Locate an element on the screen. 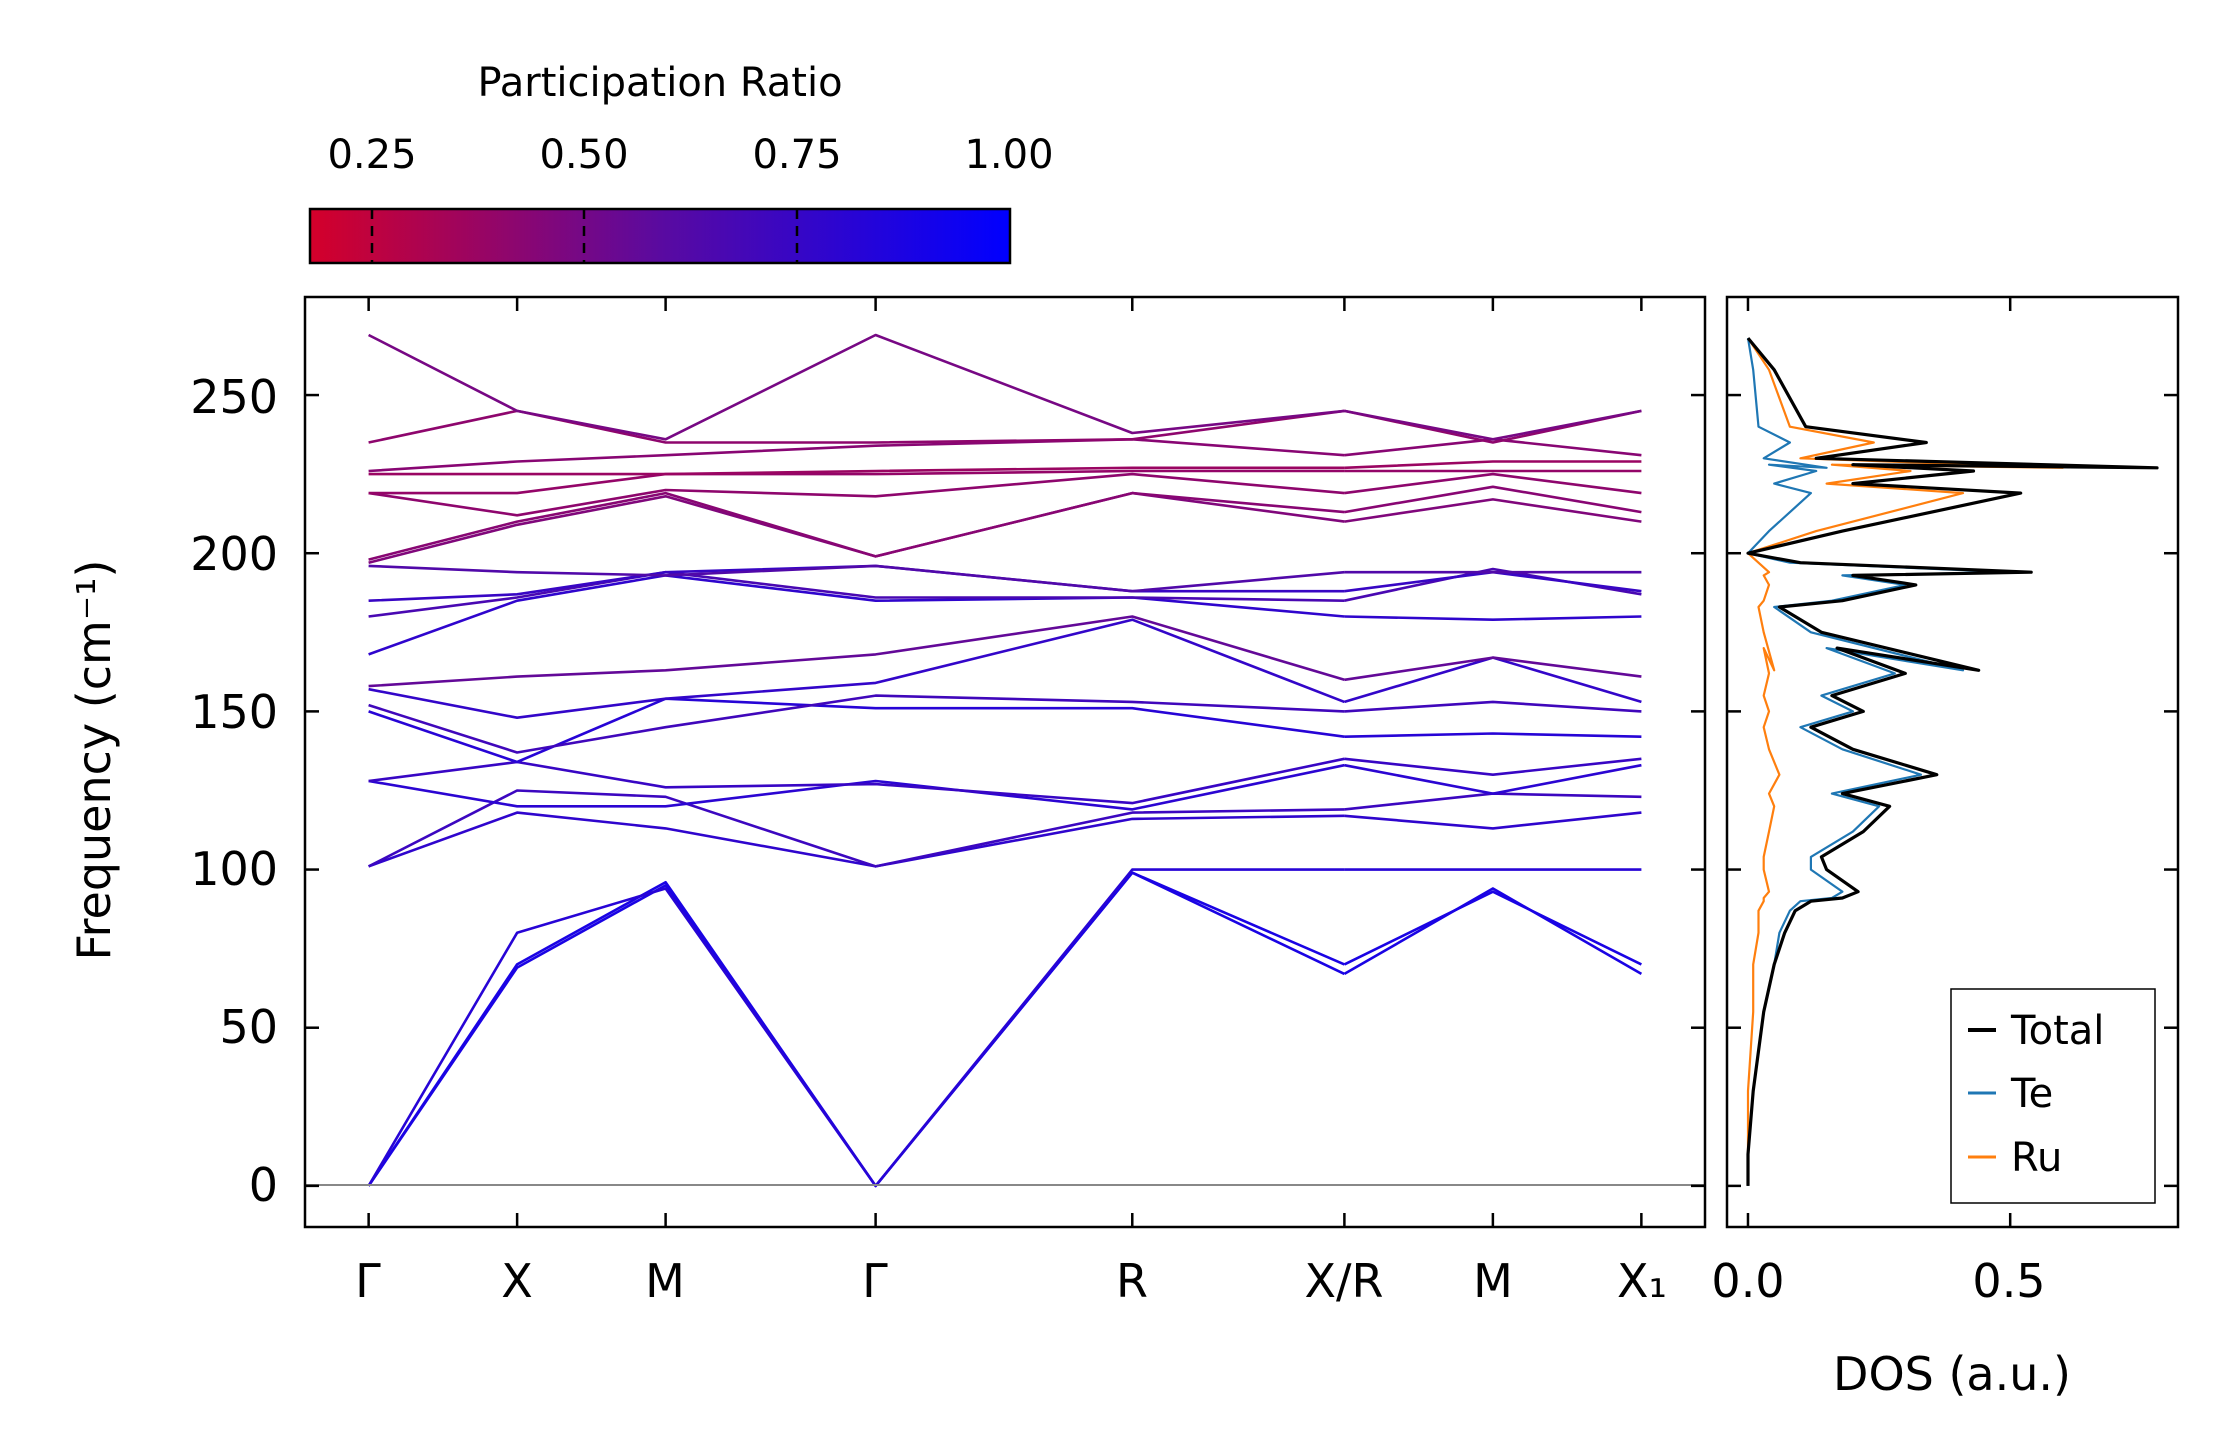 Image resolution: width=2222 pixels, height=1455 pixels. colorbar-tick-label: 0.25 is located at coordinates (371, 155).